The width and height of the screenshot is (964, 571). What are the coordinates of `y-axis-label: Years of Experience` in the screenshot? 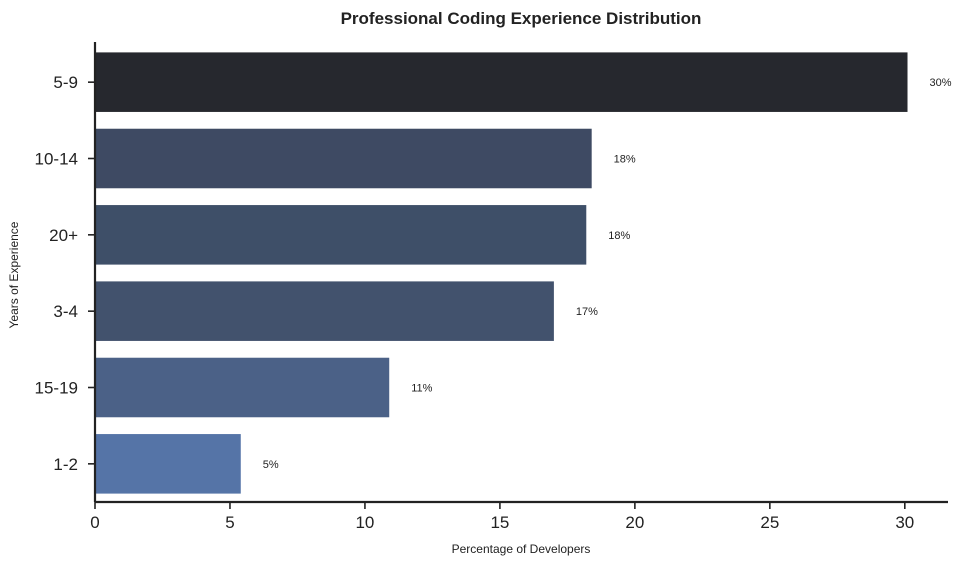 It's located at (14, 274).